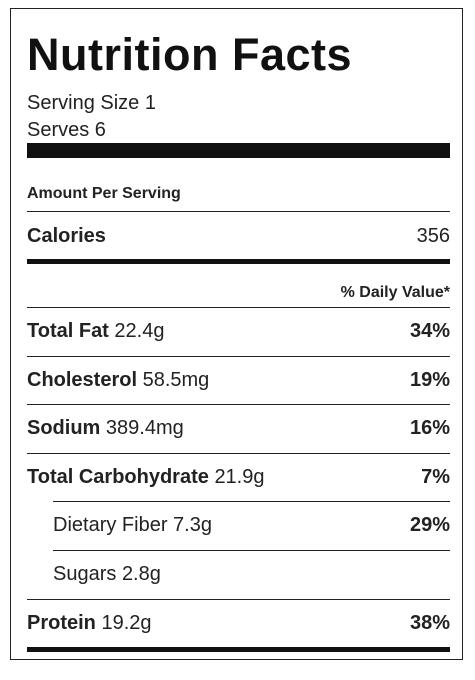 The height and width of the screenshot is (680, 475). Describe the element at coordinates (238, 380) in the screenshot. I see `nutrient-row-cholesterol: Cholesterol 58.5mg 19%` at that location.